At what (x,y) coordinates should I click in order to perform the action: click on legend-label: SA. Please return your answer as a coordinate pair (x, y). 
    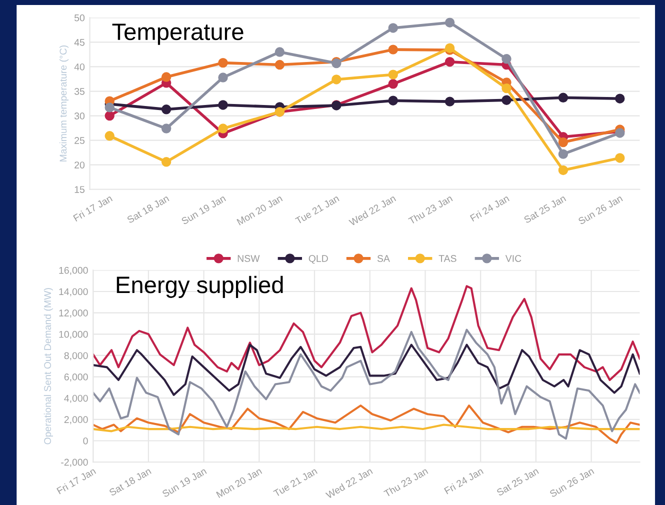
    Looking at the image, I should click on (383, 258).